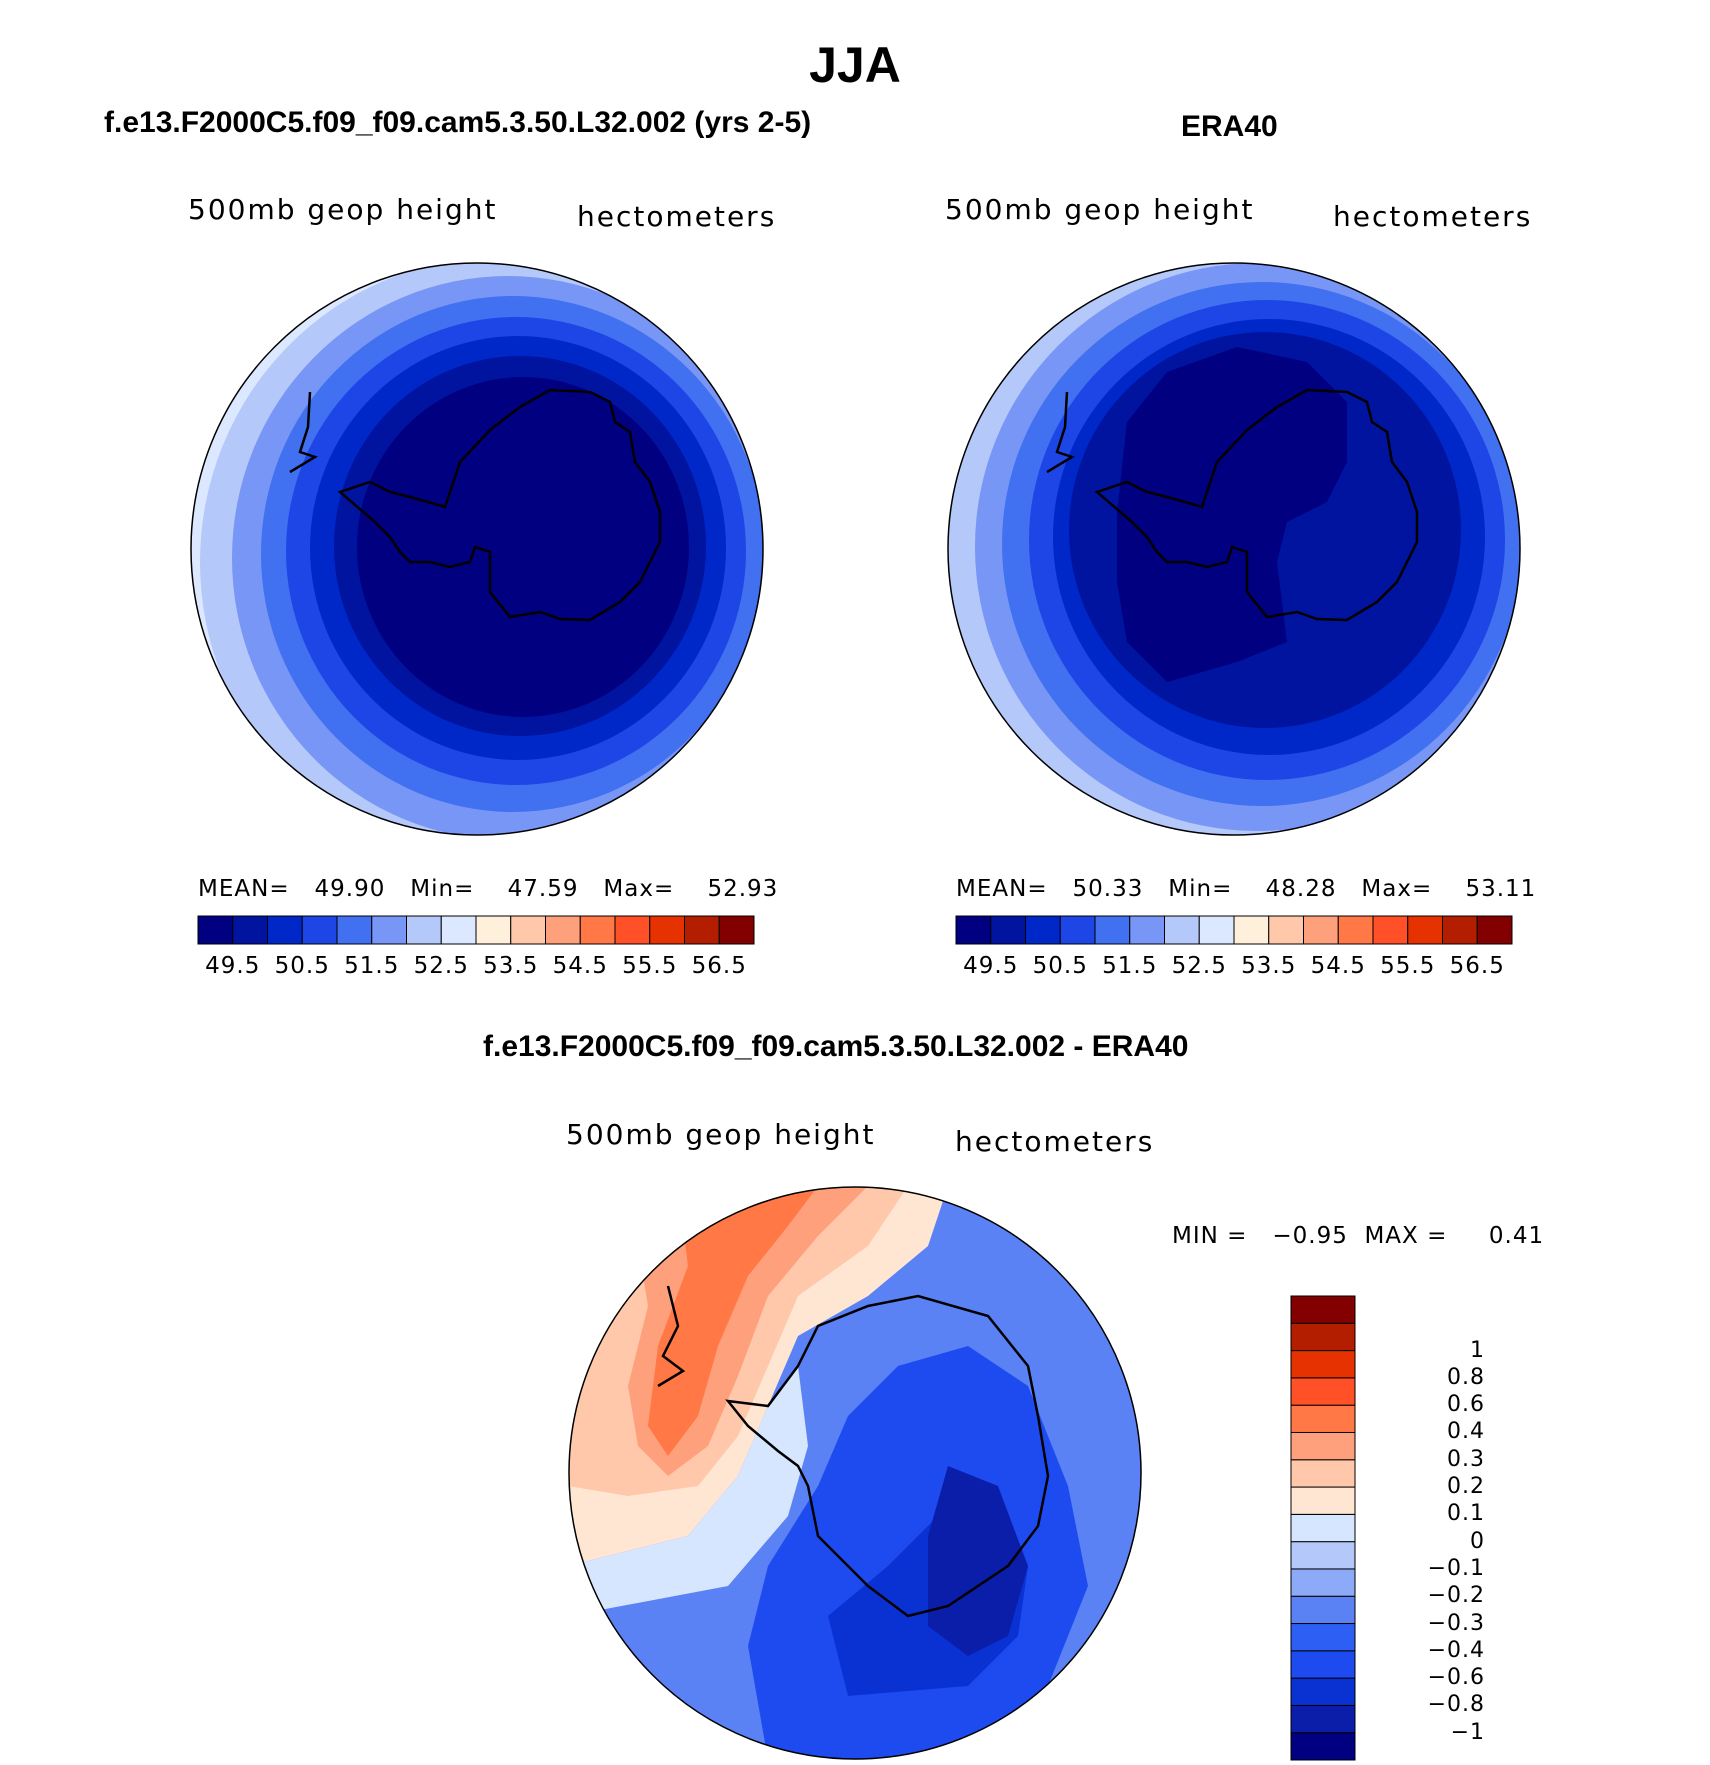 The height and width of the screenshot is (1765, 1710). What do you see at coordinates (1055, 1141) in the screenshot?
I see `diff-units-label: hectometers` at bounding box center [1055, 1141].